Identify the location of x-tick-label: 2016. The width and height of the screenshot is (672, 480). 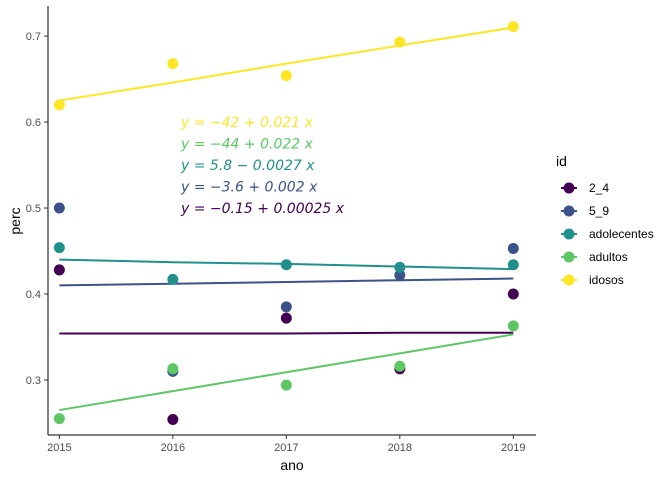
(173, 448).